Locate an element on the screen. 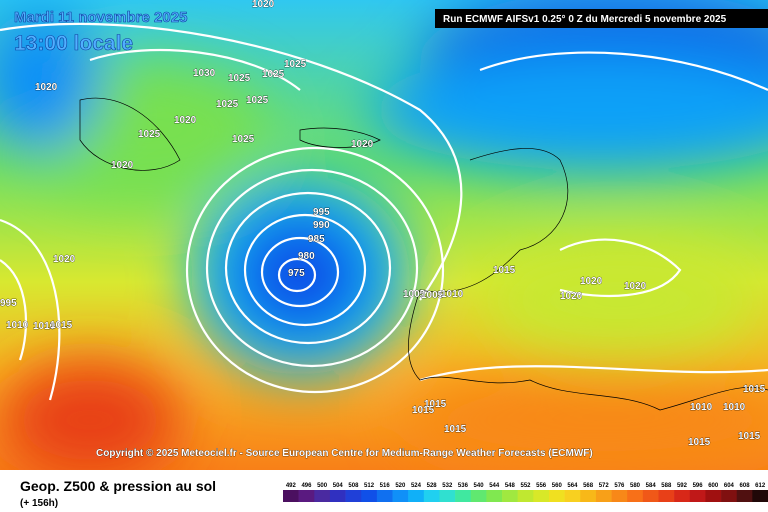 Image resolution: width=768 pixels, height=512 pixels. scale-label: 528 is located at coordinates (432, 486).